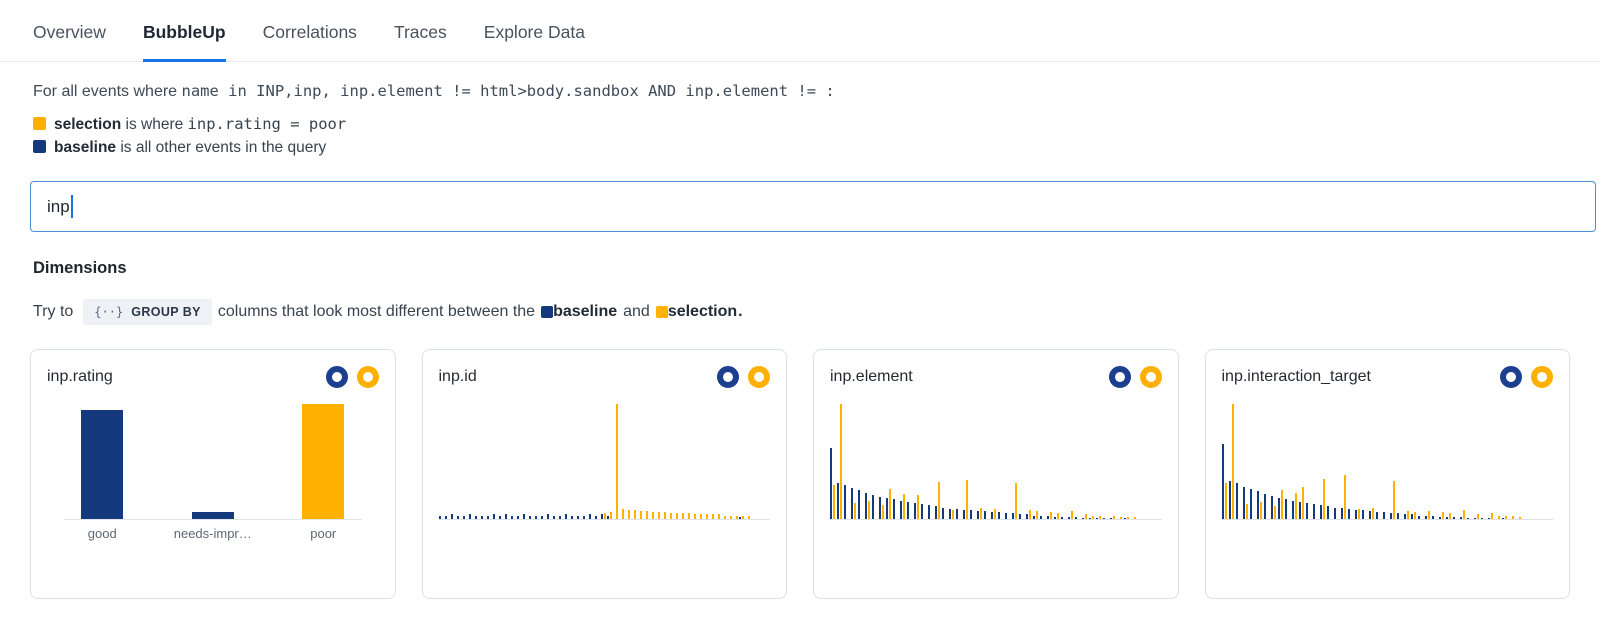  I want to click on card-title: inp.rating, so click(80, 376).